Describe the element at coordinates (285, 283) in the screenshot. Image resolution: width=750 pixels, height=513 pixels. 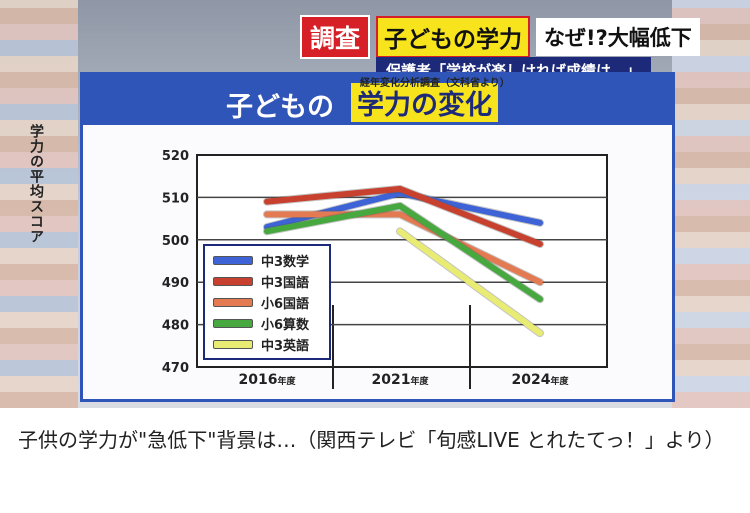
I see `legend-label: 中3国語` at that location.